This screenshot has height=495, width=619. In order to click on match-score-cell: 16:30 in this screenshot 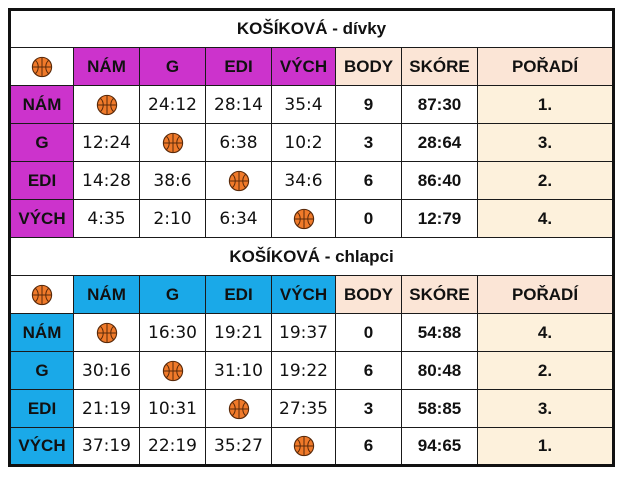, I will do `click(172, 332)`.